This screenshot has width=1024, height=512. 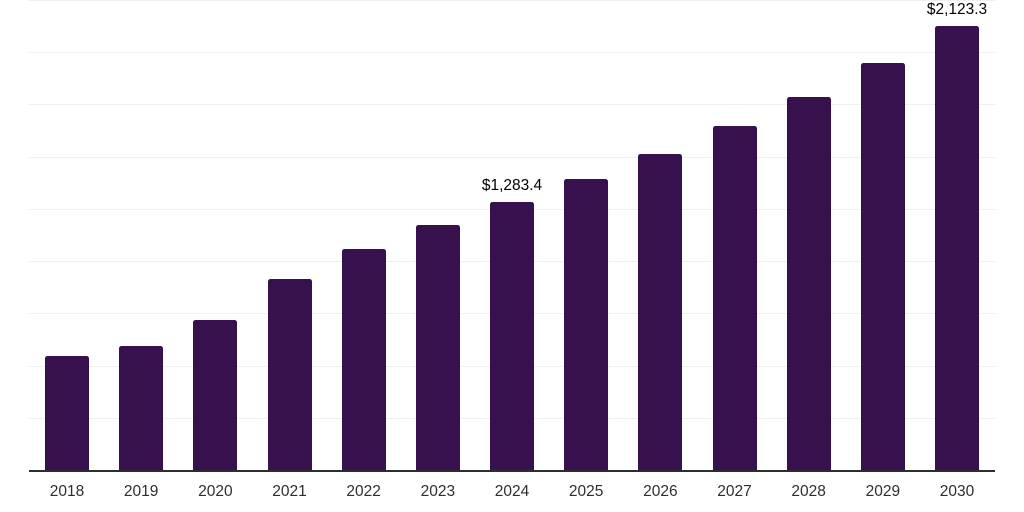 I want to click on bar-2020, so click(x=215, y=394).